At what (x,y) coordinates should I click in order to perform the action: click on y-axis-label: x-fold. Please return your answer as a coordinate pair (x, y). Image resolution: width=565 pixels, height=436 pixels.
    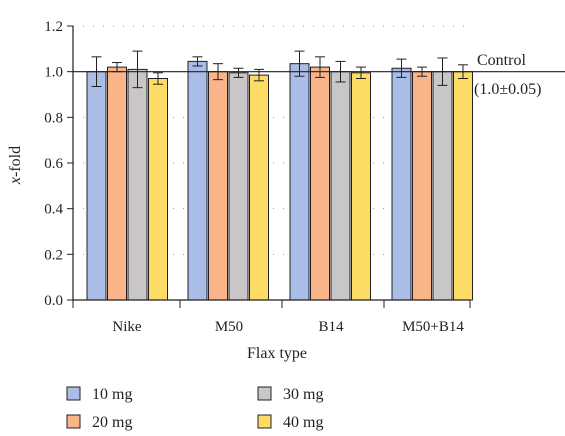
    Looking at the image, I should click on (15, 165).